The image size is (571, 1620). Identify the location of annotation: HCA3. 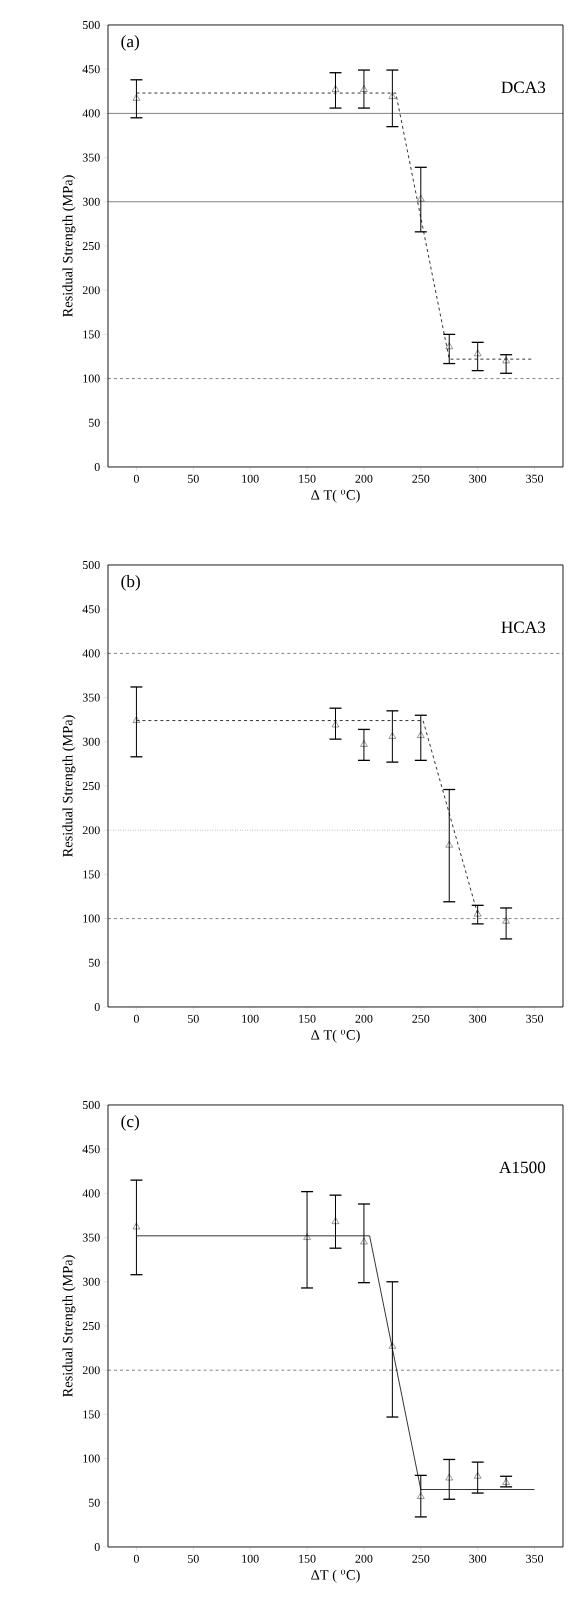
(523, 627).